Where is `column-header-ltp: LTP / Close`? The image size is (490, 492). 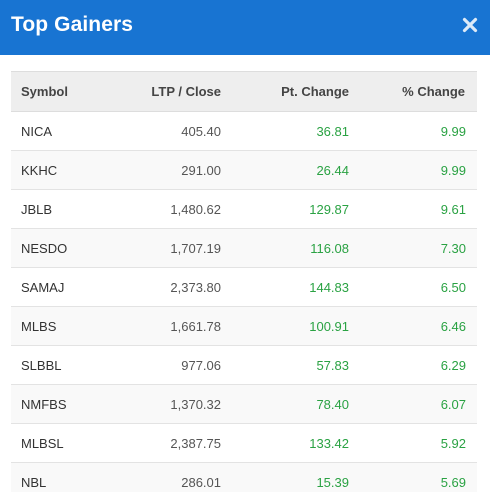 column-header-ltp: LTP / Close is located at coordinates (166, 91).